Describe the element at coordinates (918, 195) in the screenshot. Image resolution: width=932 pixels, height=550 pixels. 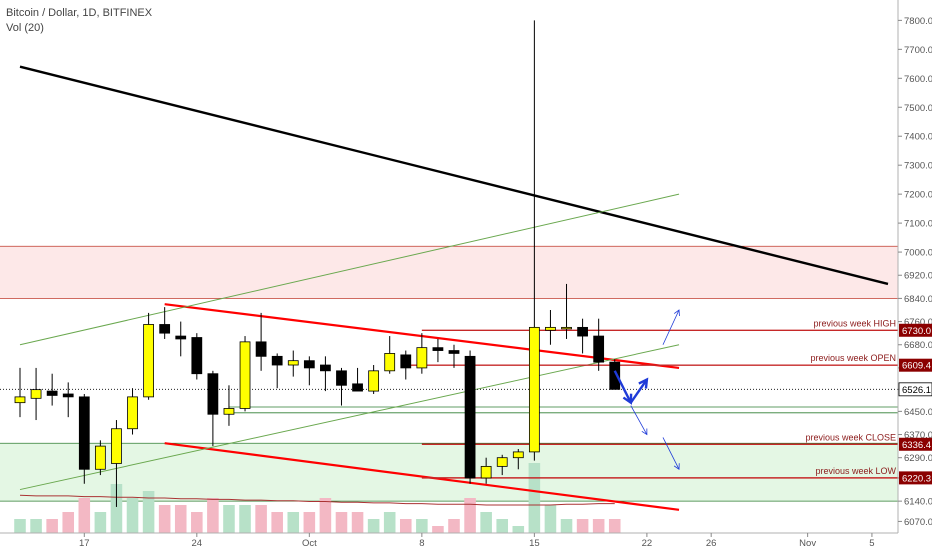
I see `price-tick-label: 7200.0` at that location.